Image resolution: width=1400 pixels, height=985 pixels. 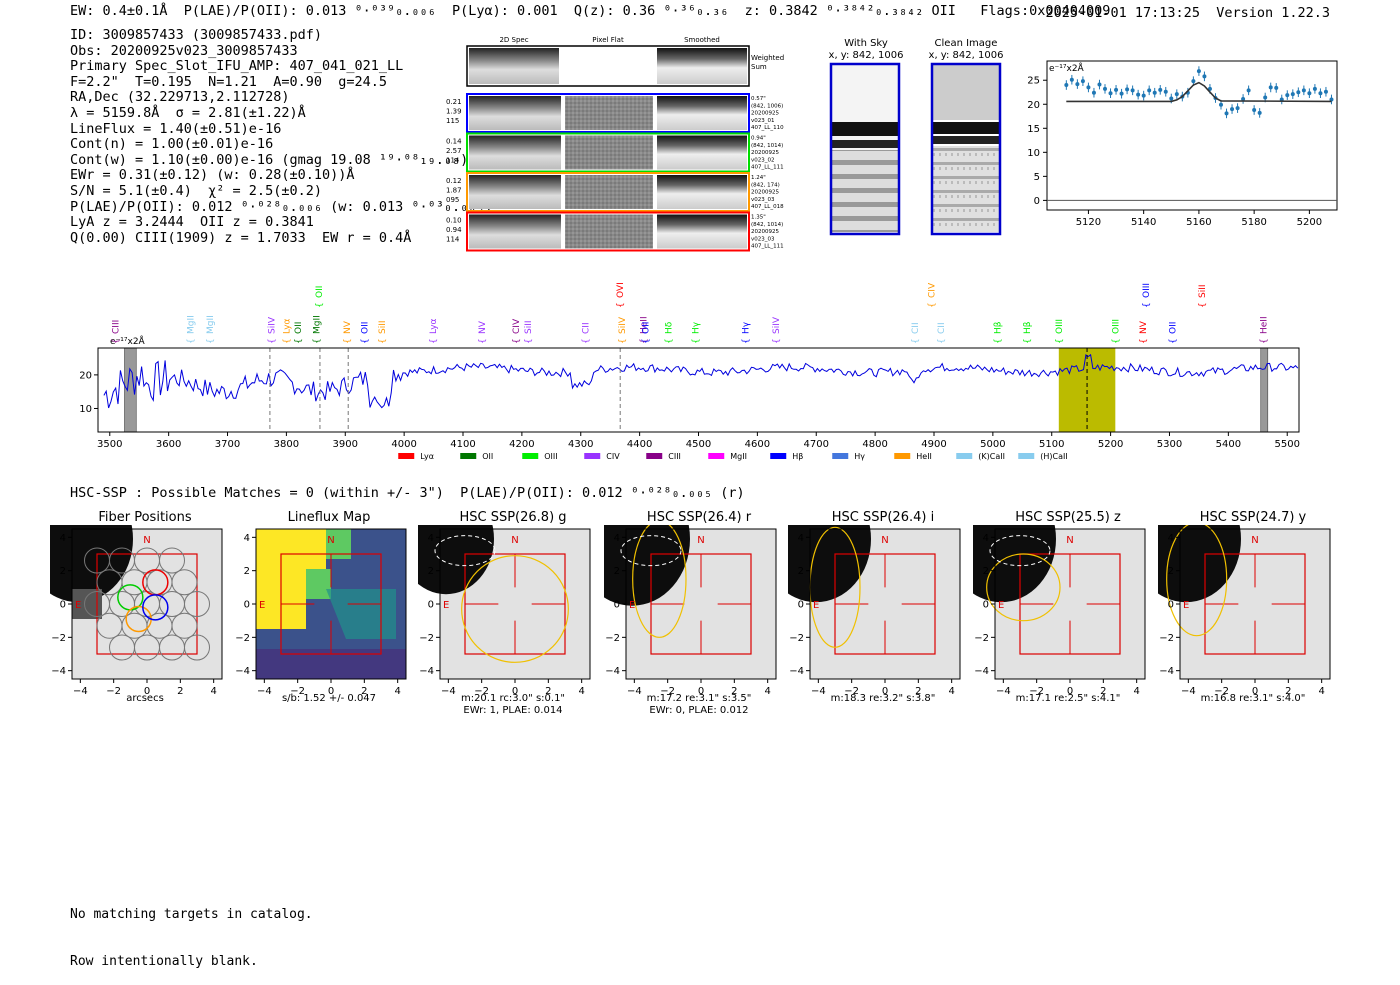 I want to click on hsc-xtick-label: 4, so click(x=951, y=691).